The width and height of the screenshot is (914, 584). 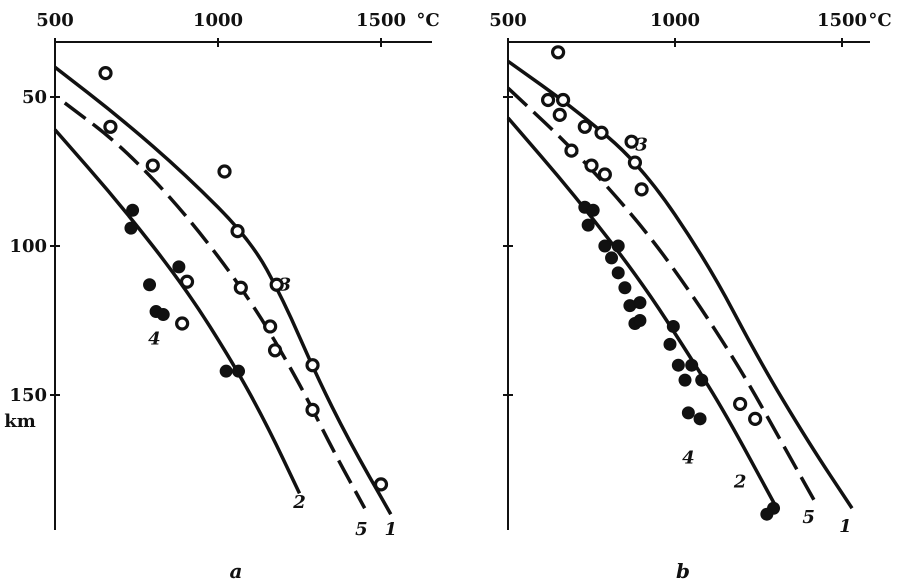 What do you see at coordinates (218, 20) in the screenshot?
I see `panel-a-x-tick-label: 1000` at bounding box center [218, 20].